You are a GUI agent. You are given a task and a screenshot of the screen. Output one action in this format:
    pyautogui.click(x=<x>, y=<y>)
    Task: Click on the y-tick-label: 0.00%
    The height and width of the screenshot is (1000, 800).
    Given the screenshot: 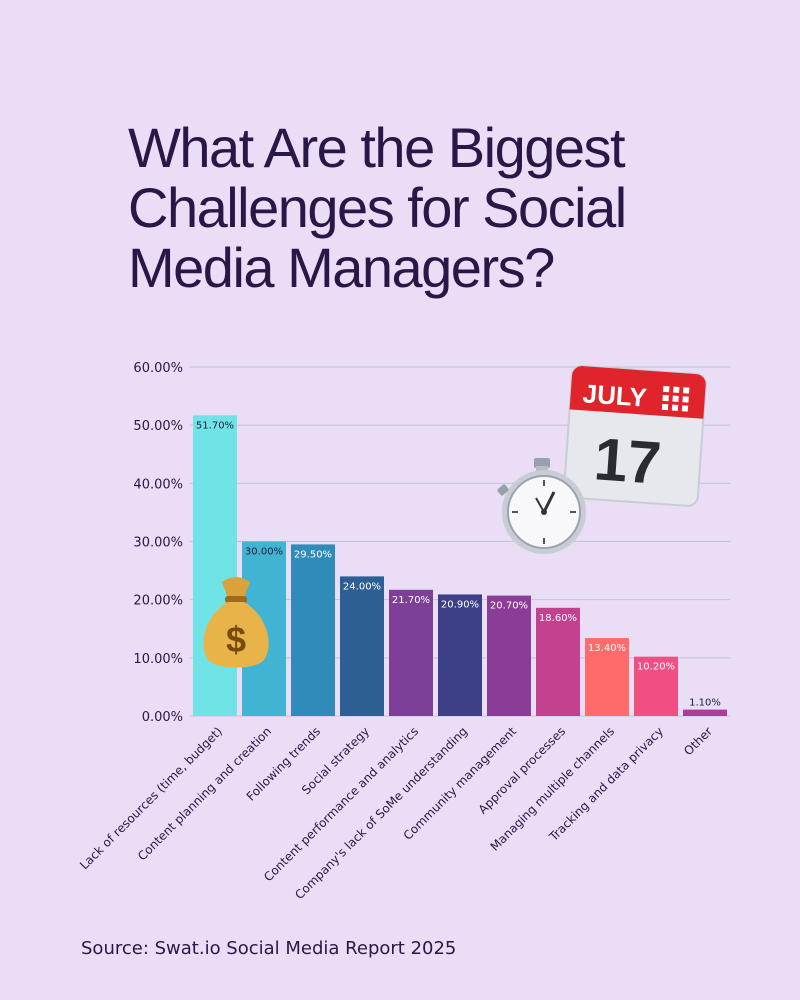 What is the action you would take?
    pyautogui.click(x=162, y=717)
    